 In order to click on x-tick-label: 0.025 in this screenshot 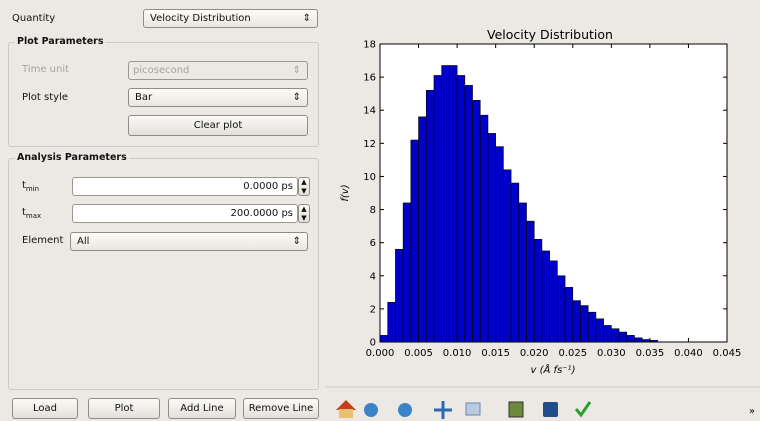, I will do `click(572, 353)`.